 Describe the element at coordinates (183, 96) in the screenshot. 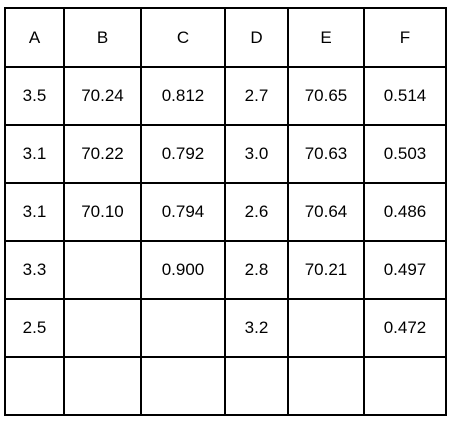

I see `table-cell: 0.812` at that location.